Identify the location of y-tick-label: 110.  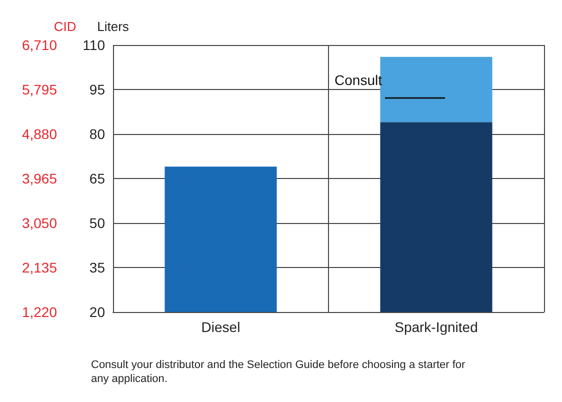
(94, 45).